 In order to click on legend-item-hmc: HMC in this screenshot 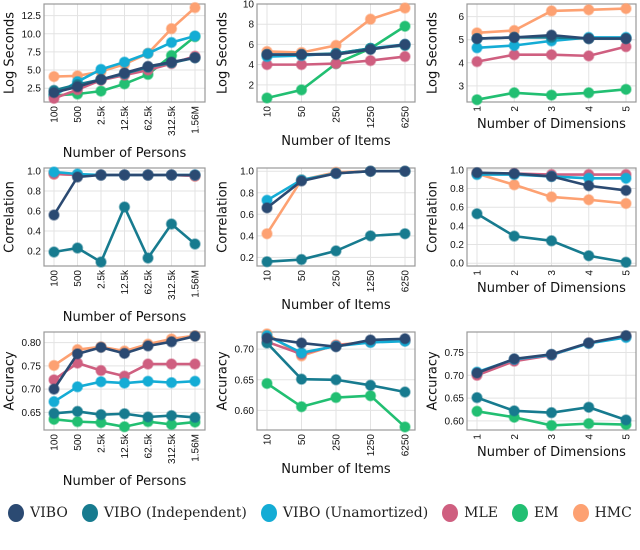, I will do `click(602, 513)`.